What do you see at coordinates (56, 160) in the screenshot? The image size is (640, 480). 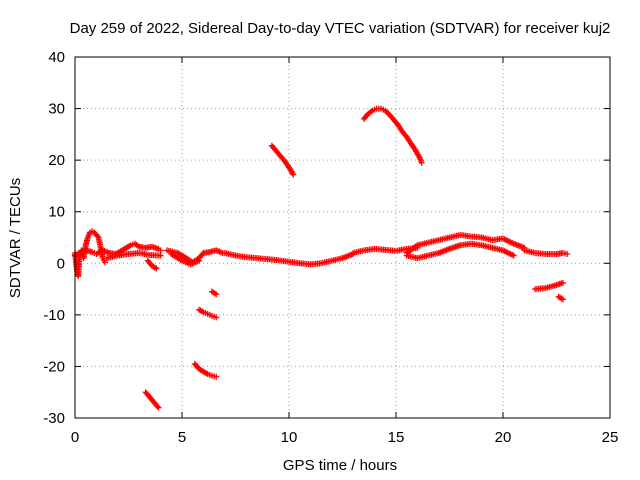 I see `y-tick-label: 20` at bounding box center [56, 160].